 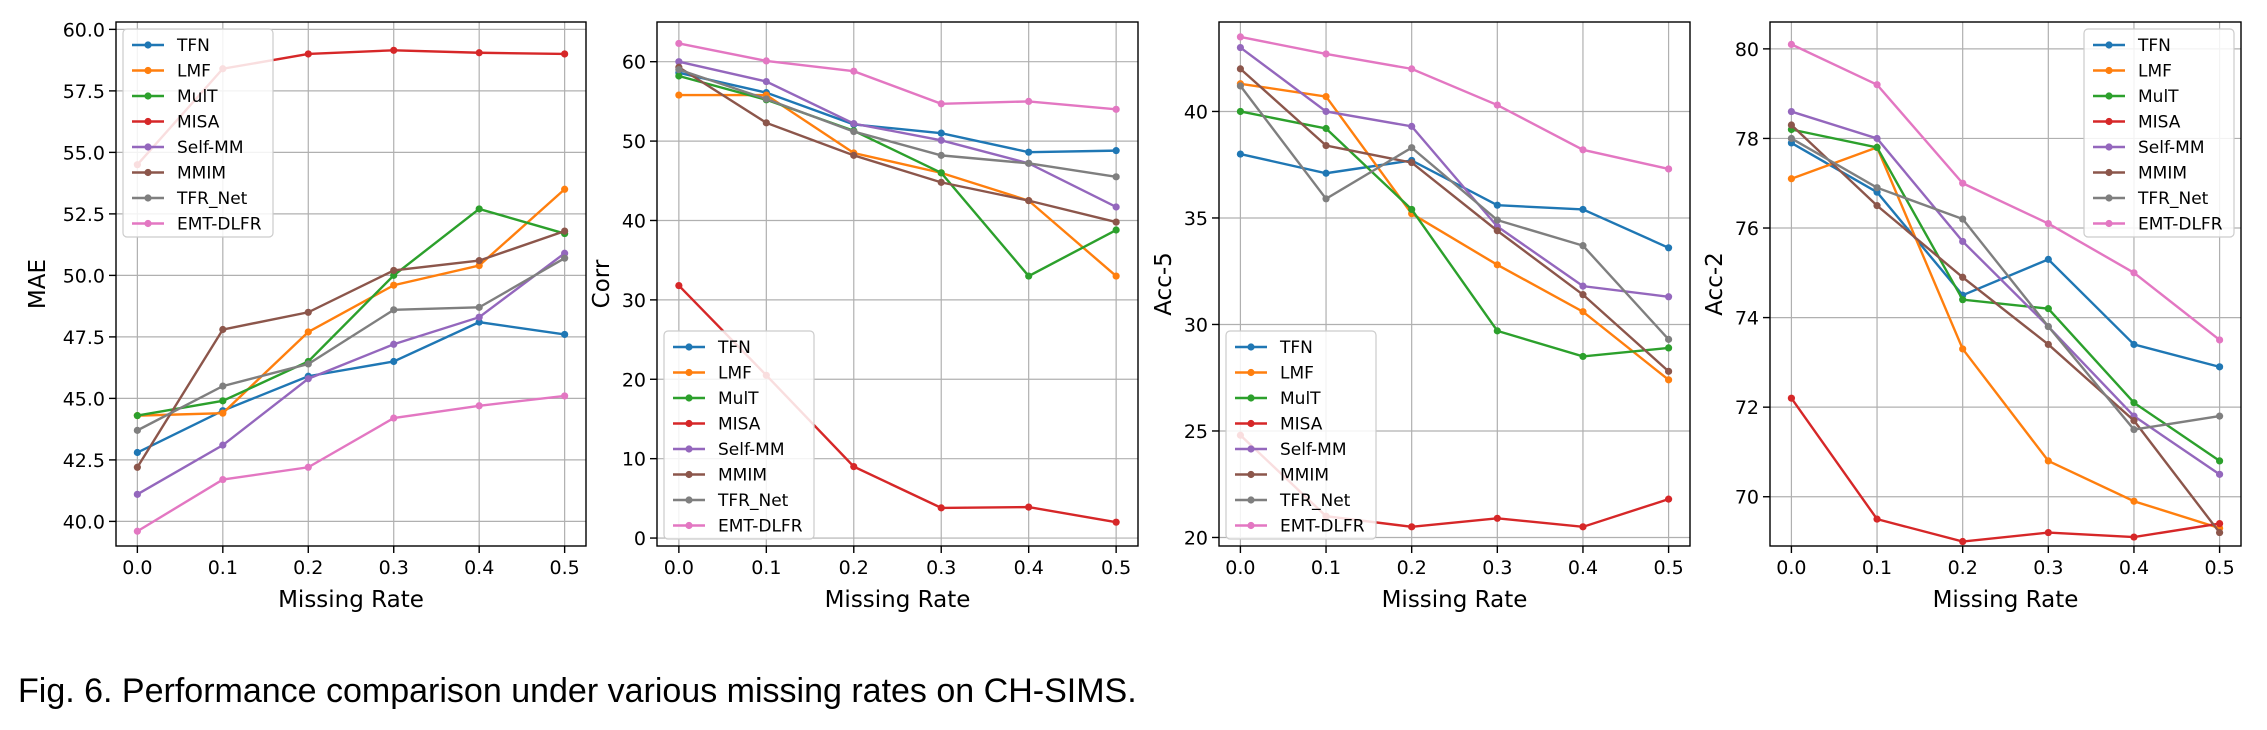 I want to click on series-line-tfr-net, so click(x=897, y=123).